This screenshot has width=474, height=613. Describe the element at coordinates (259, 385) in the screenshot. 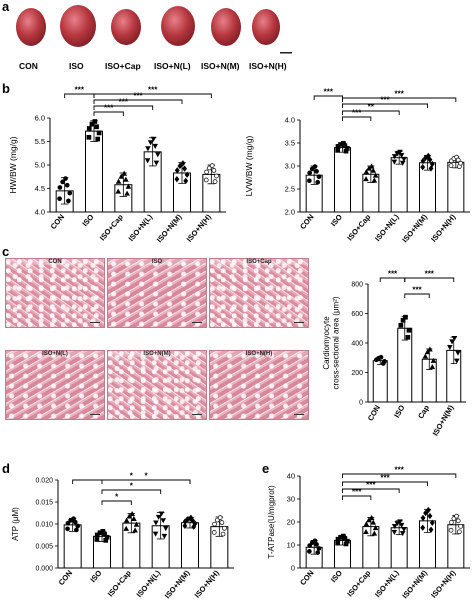

I see `micrograph-iso-n-h: ISO+N(H)` at that location.